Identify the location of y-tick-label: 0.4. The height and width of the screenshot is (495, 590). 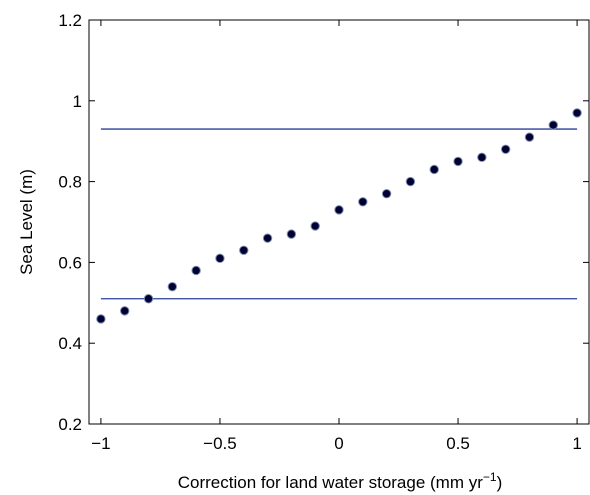
(70, 343).